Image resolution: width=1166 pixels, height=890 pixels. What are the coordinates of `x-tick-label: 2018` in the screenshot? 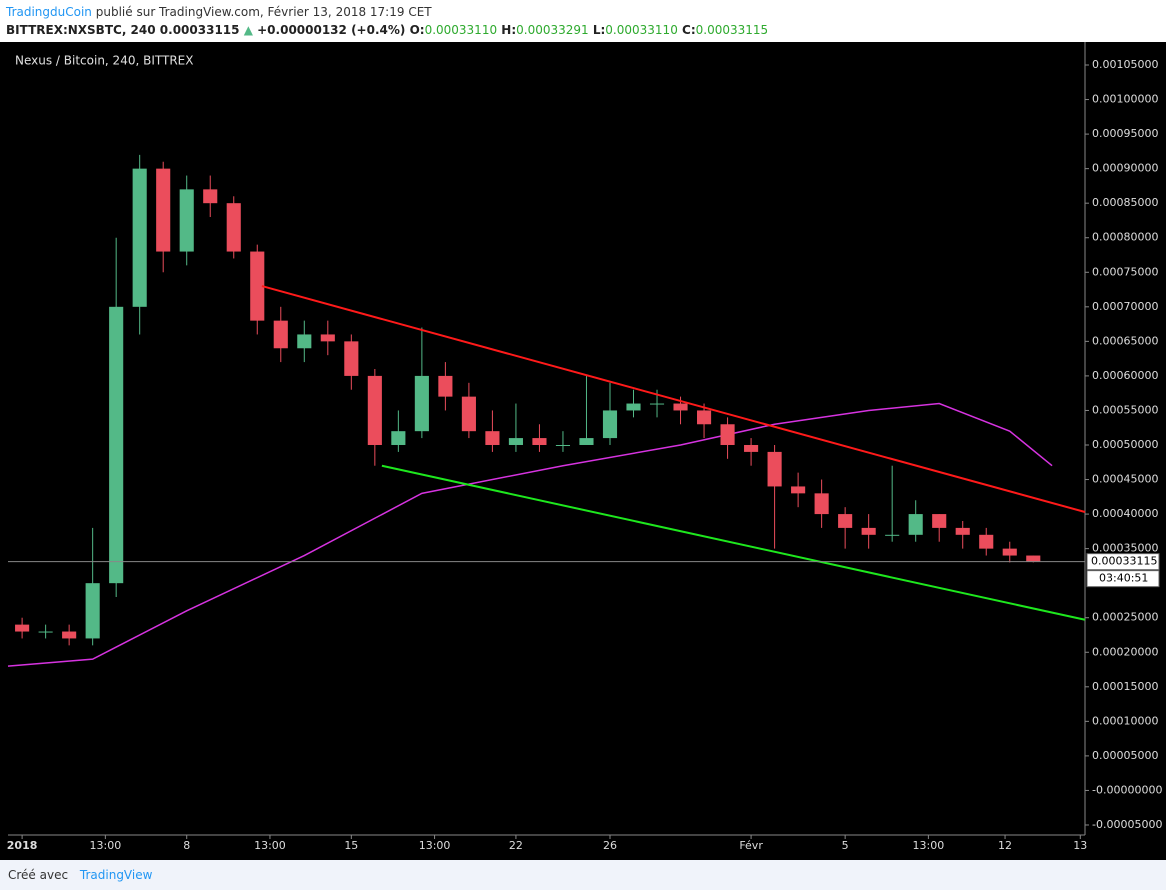 It's located at (22, 845).